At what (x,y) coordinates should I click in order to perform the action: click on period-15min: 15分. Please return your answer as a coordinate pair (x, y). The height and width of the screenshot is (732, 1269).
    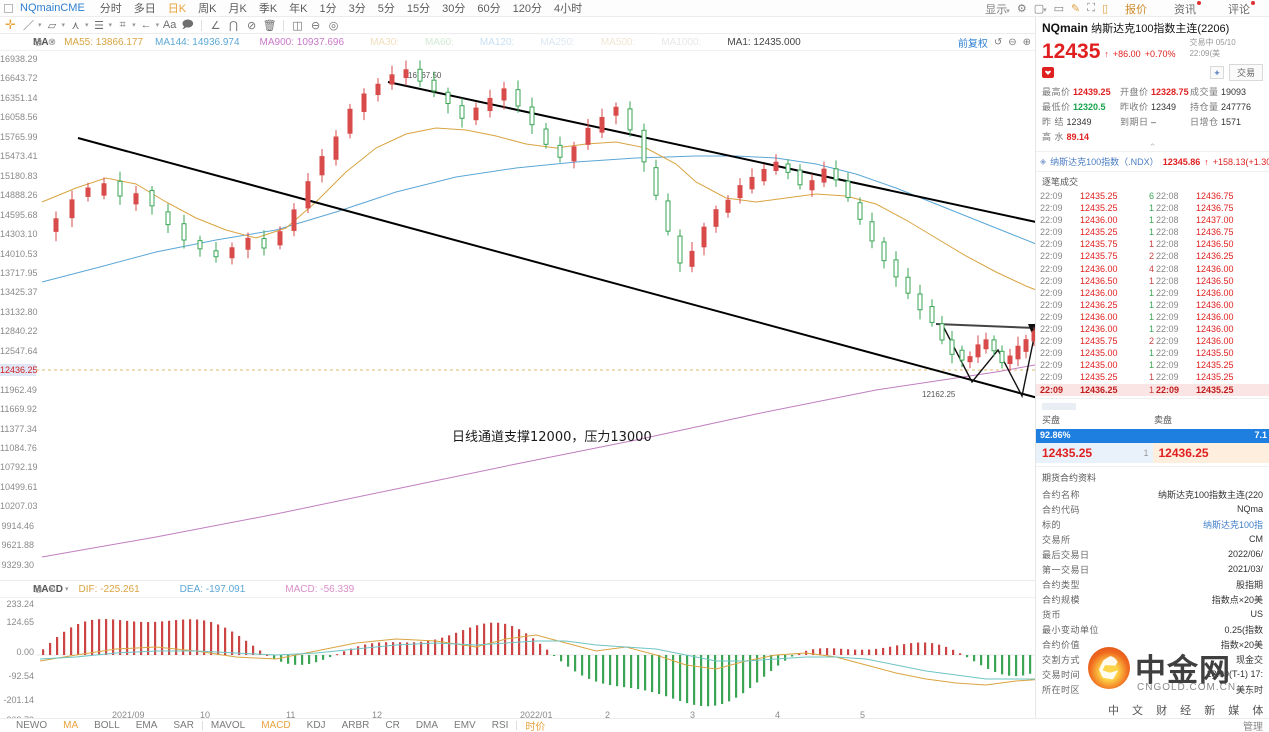
    Looking at the image, I should click on (418, 9).